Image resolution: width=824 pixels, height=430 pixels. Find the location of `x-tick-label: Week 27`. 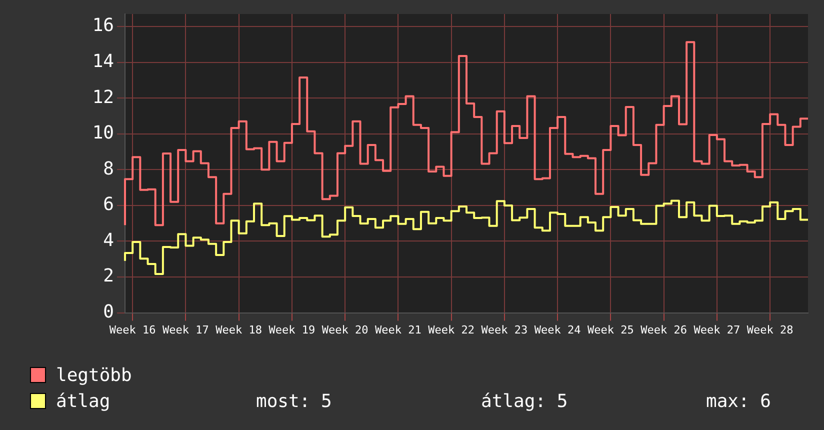

x-tick-label: Week 27 is located at coordinates (717, 329).